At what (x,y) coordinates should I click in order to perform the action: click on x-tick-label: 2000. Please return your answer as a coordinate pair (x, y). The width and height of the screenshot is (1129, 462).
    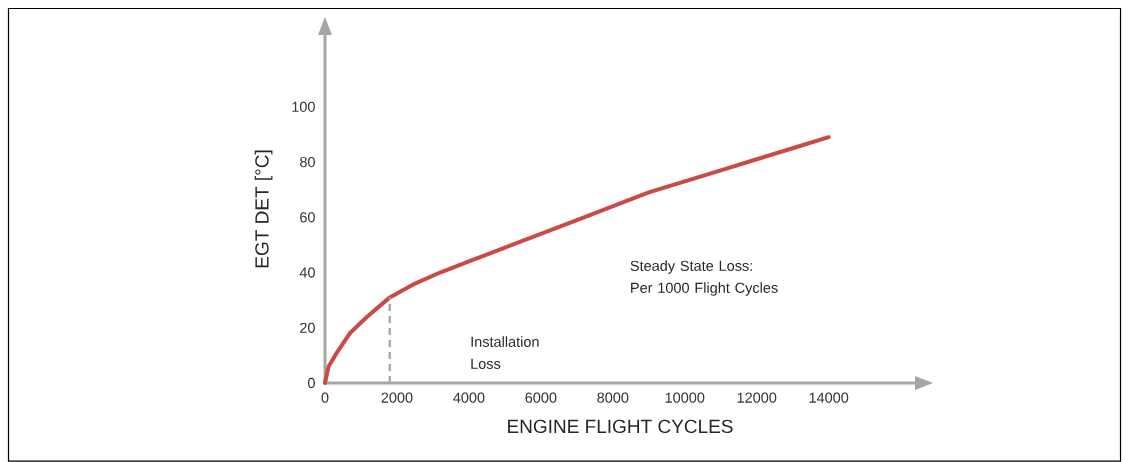
    Looking at the image, I should click on (397, 397).